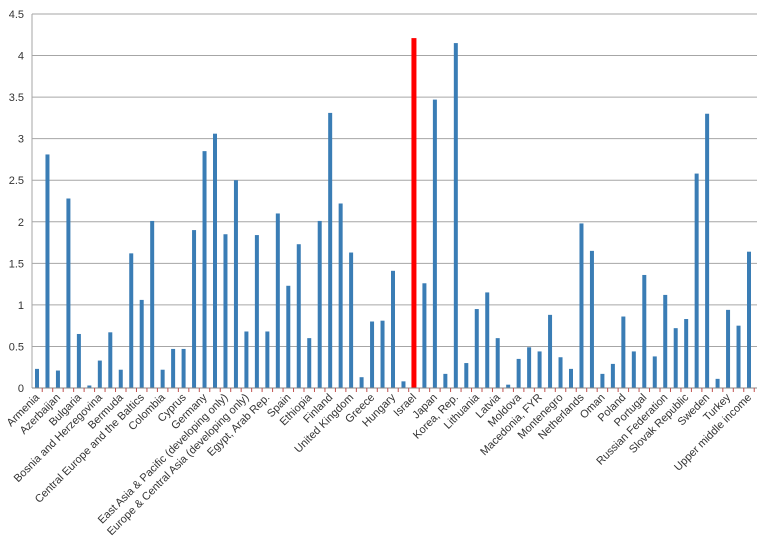  I want to click on bar-netherlands, so click(581, 305).